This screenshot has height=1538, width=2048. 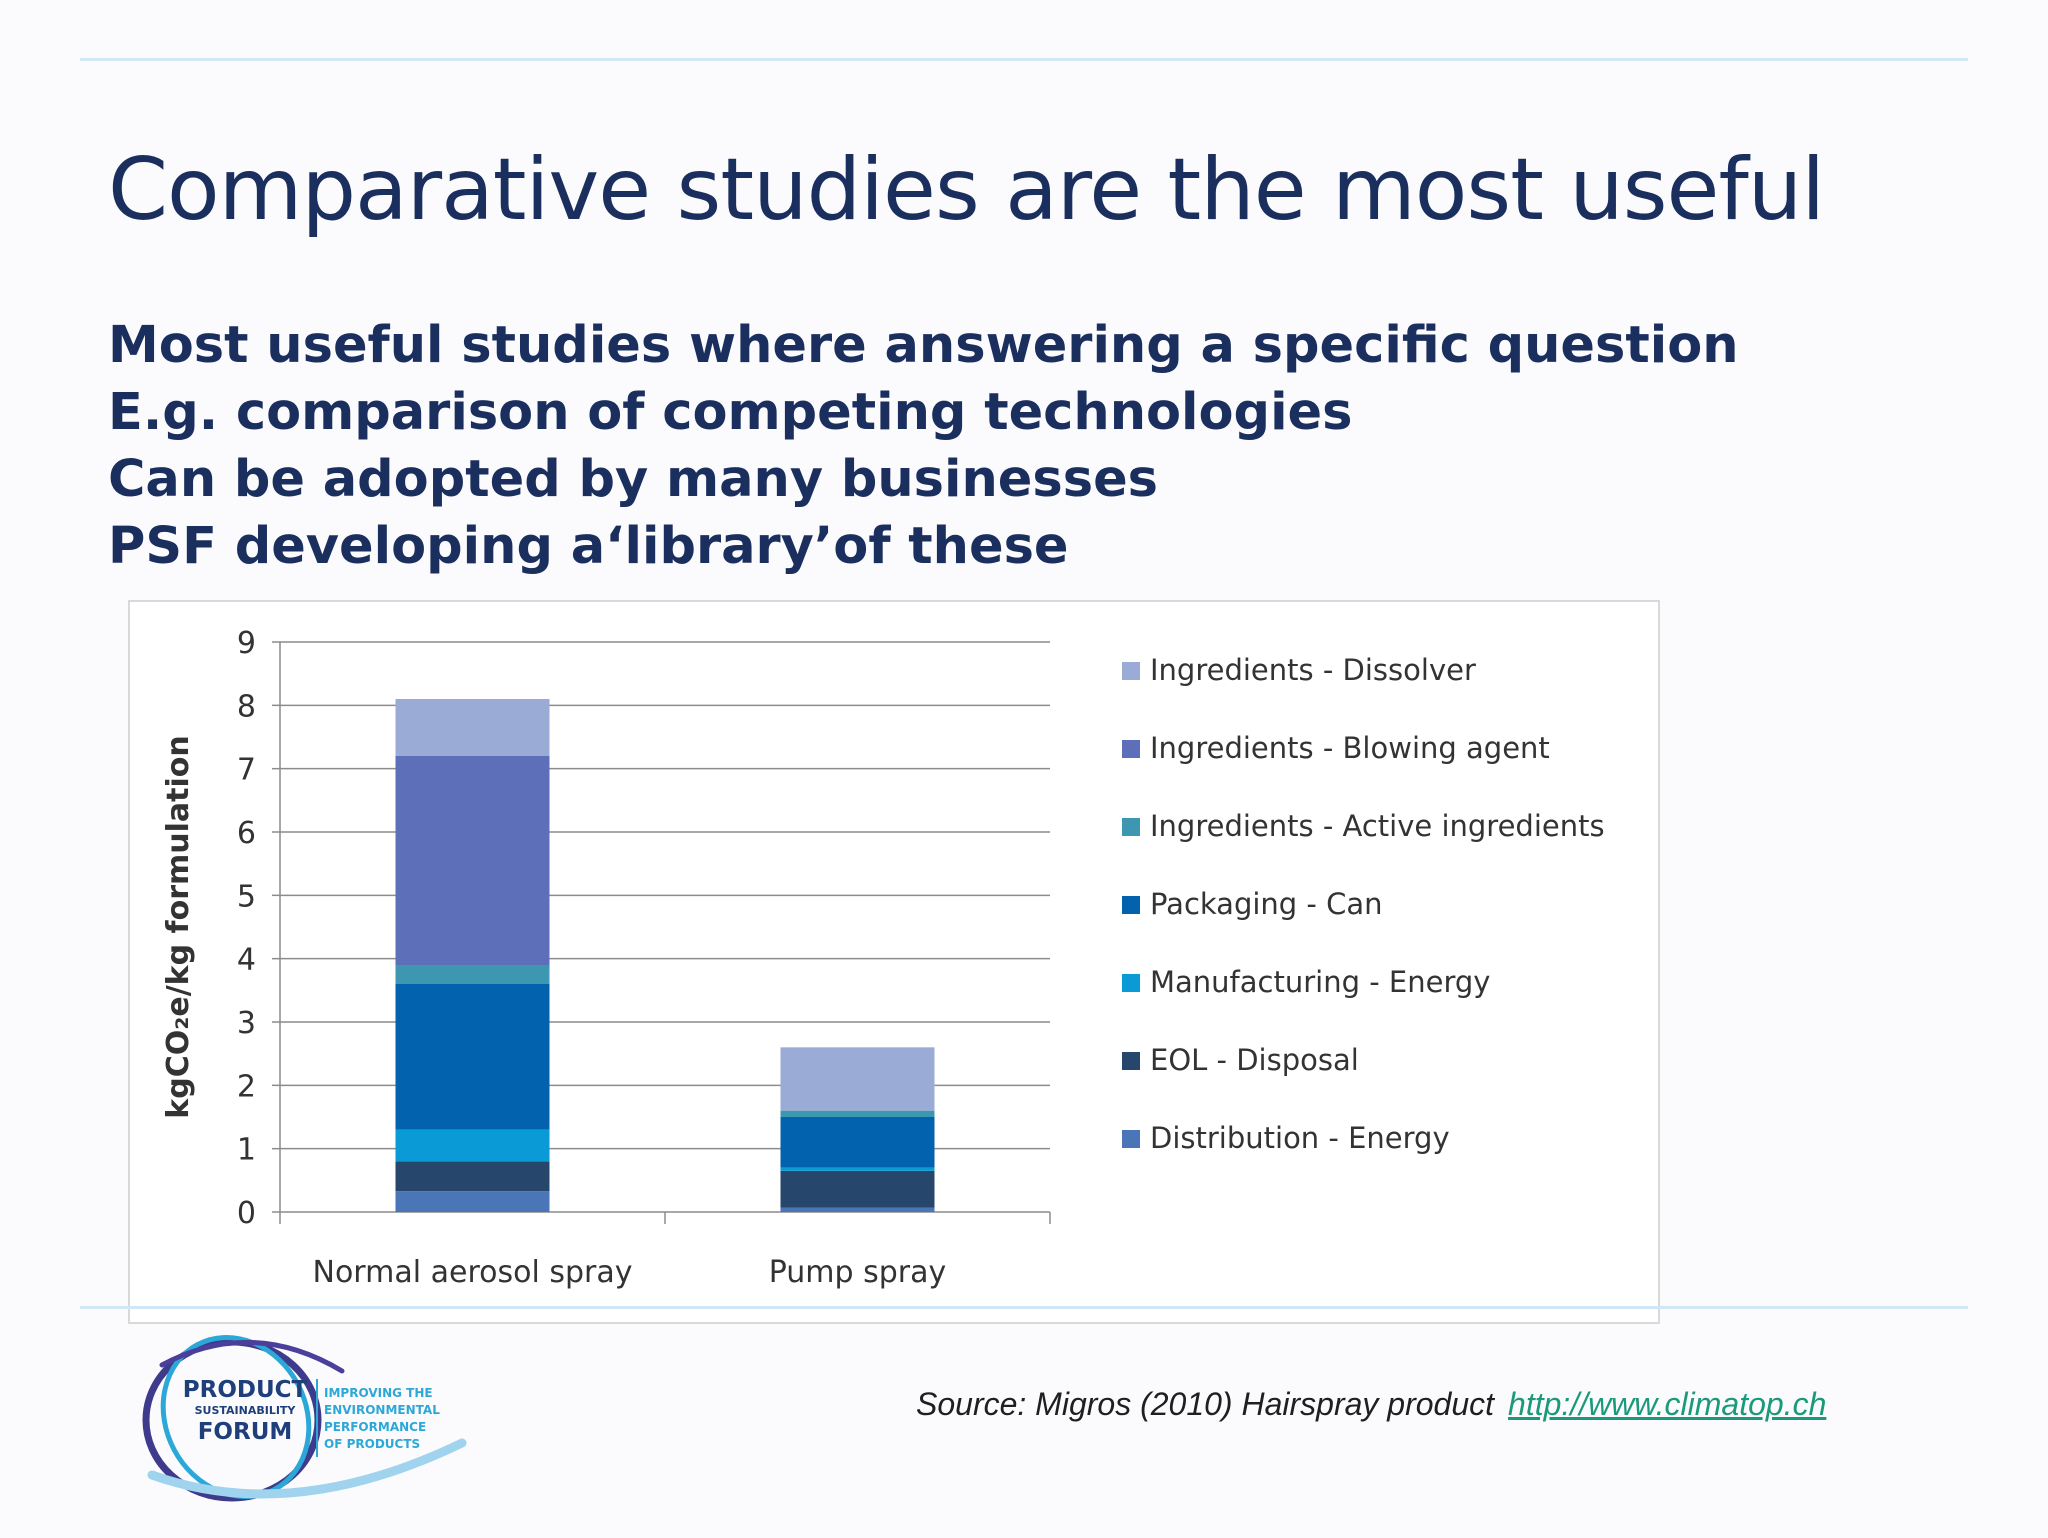 I want to click on y-tick-label: 3, so click(x=246, y=1023).